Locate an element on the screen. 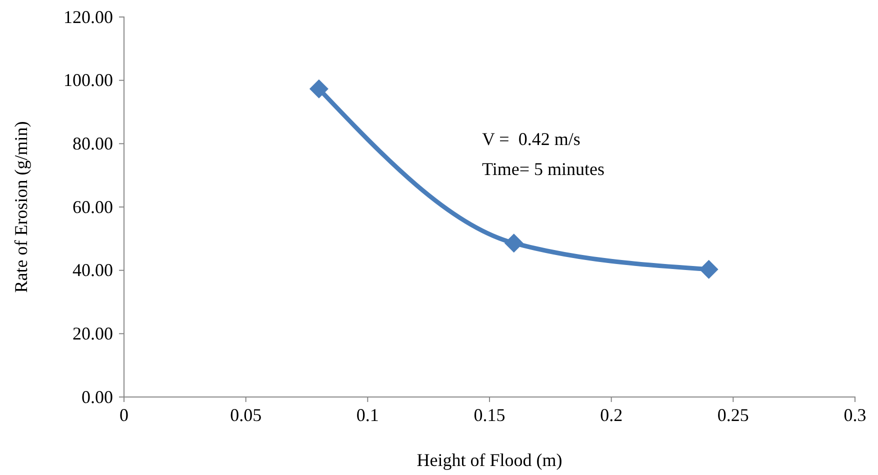 Image resolution: width=878 pixels, height=475 pixels. y-tick-label: 80.00 is located at coordinates (92, 143).